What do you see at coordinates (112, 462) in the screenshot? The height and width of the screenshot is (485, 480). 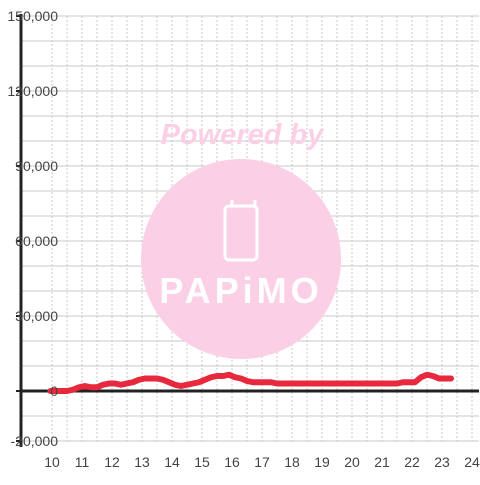 I see `x-tick-label: 12` at bounding box center [112, 462].